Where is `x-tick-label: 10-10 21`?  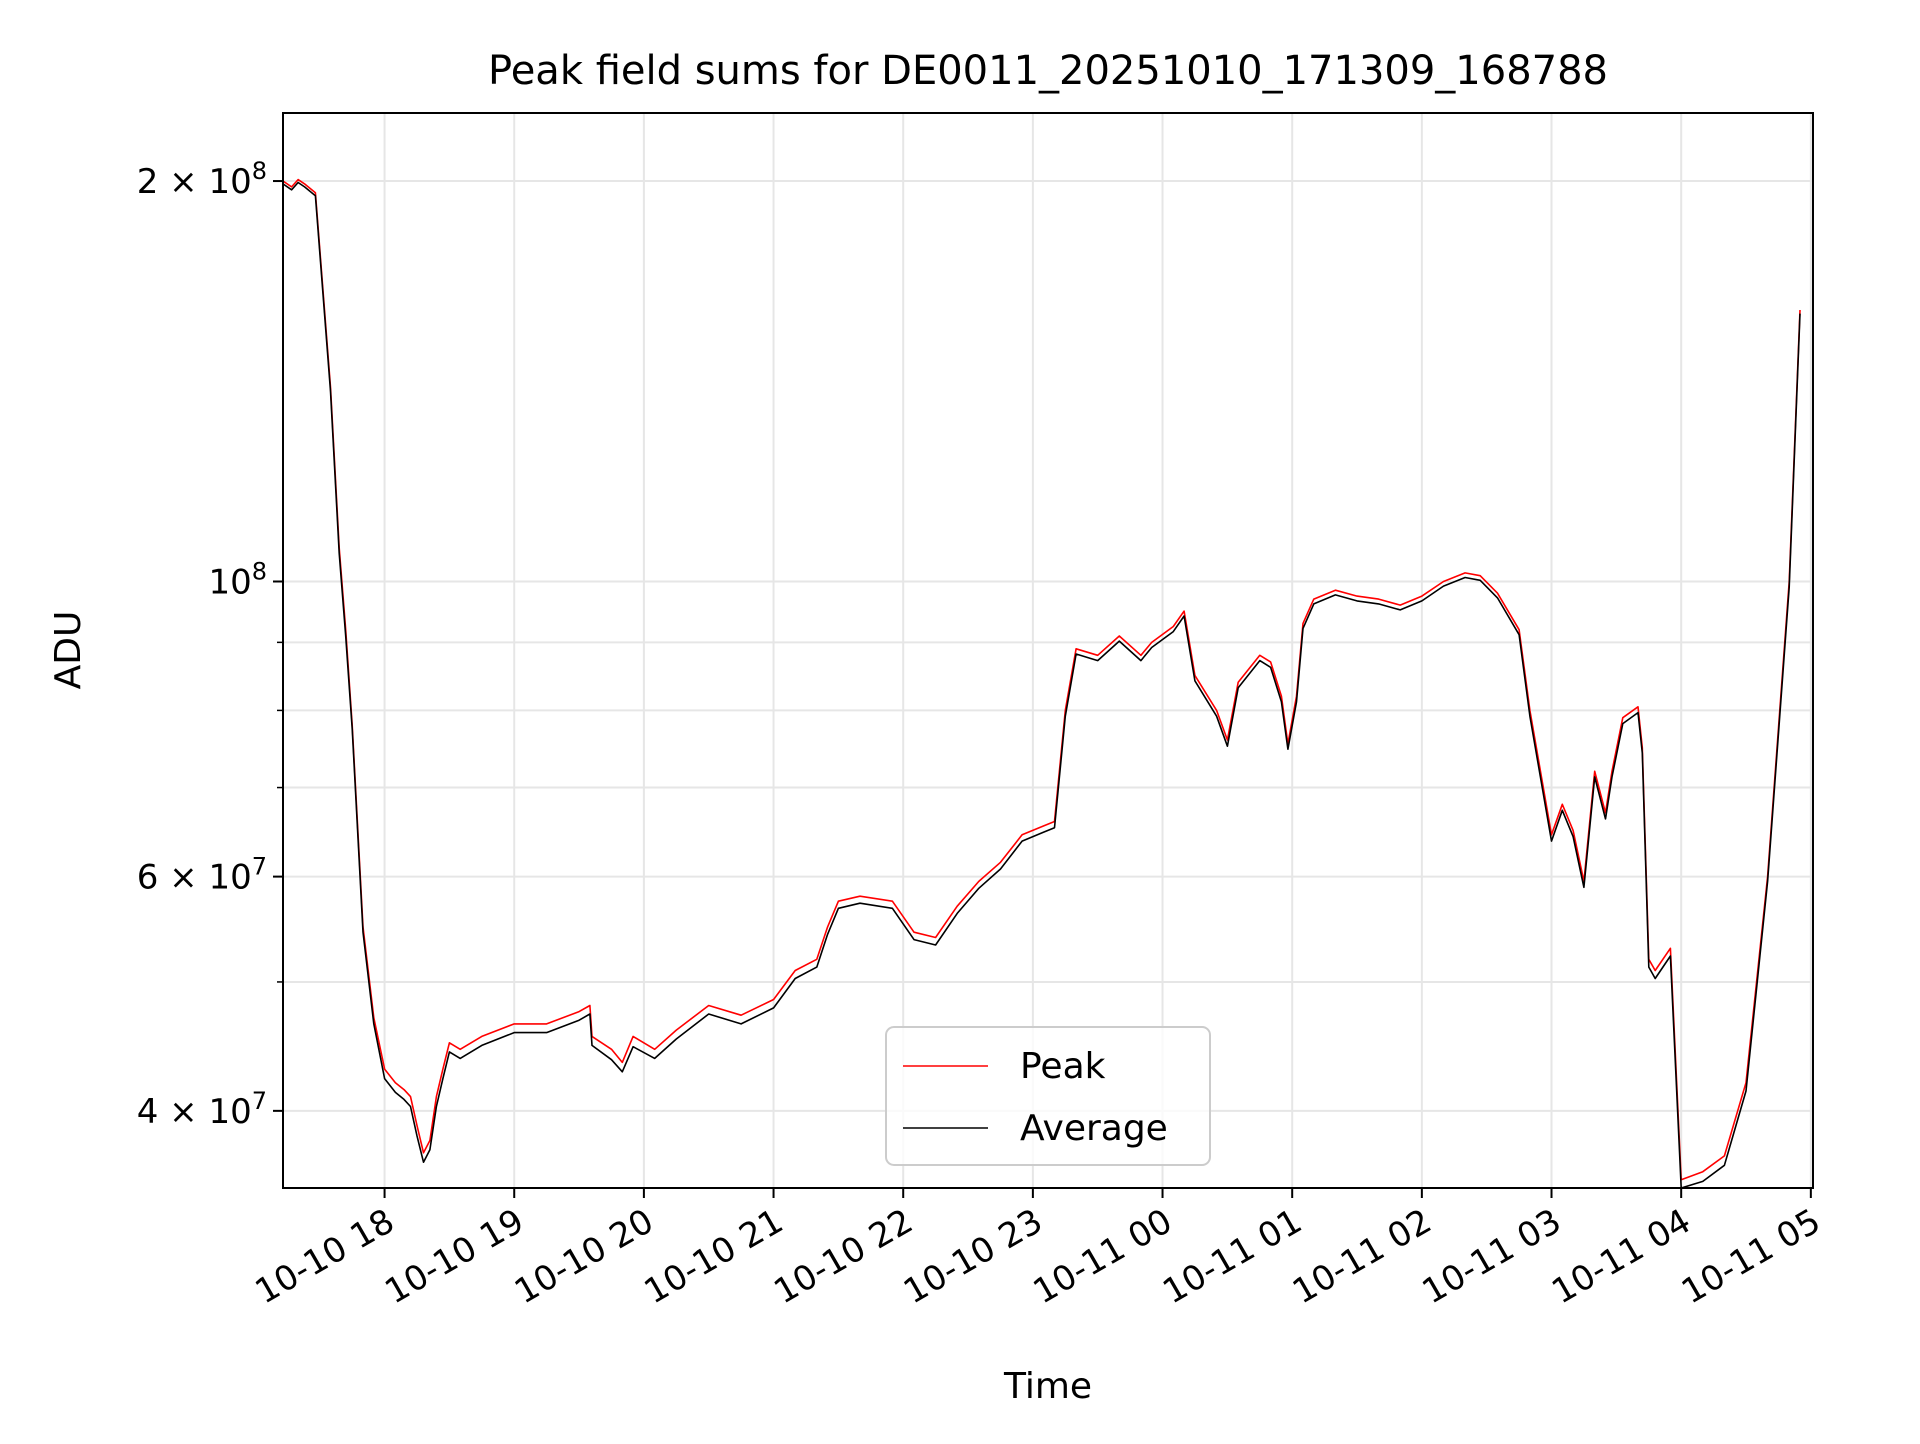 x-tick-label: 10-10 21 is located at coordinates (714, 1256).